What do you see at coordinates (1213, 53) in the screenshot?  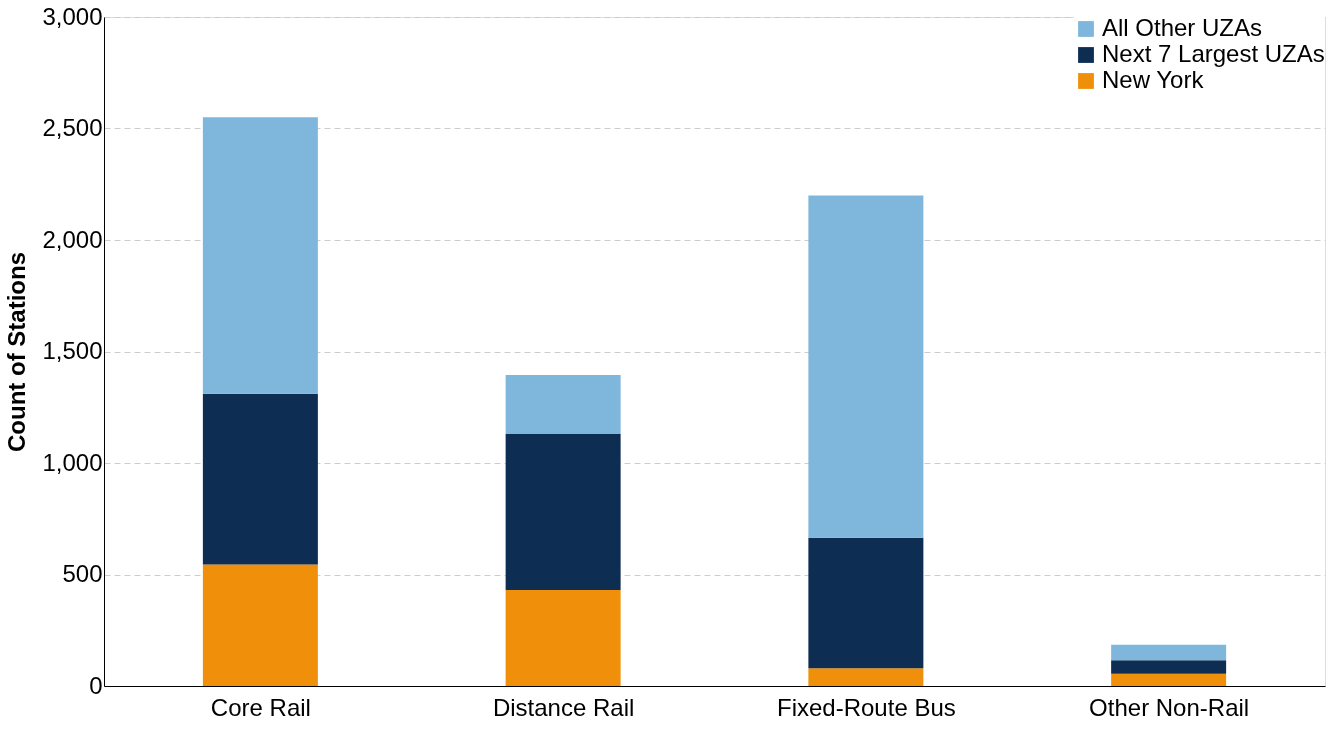 I see `legend-label: Next 7 Largest UZAs` at bounding box center [1213, 53].